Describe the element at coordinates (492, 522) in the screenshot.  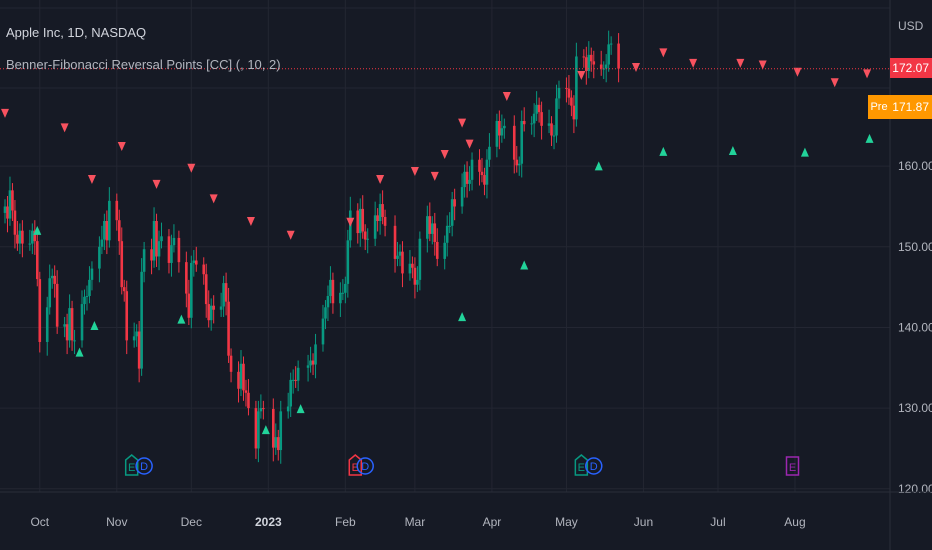
I see `time-axis-label: Apr` at that location.